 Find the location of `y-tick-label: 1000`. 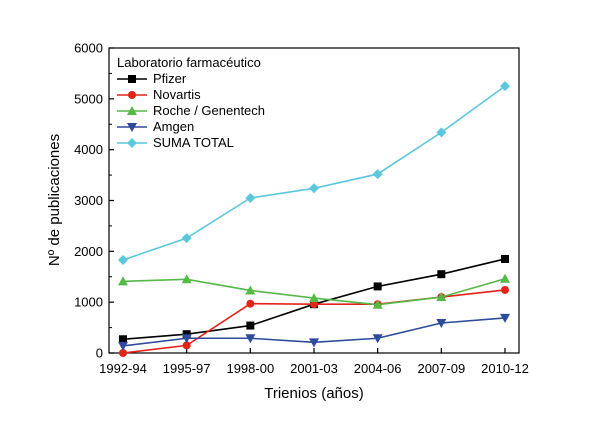

y-tick-label: 1000 is located at coordinates (88, 302).